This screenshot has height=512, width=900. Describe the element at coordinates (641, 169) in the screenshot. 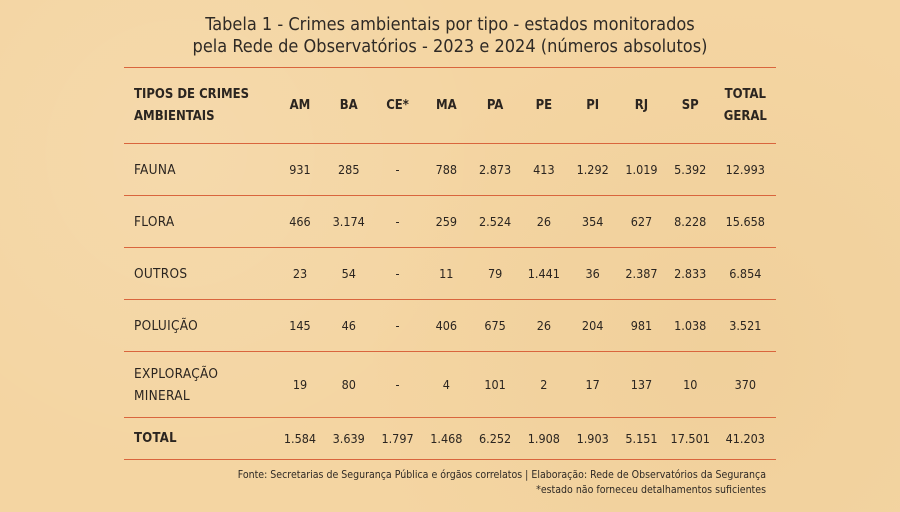

I see `cell: 1.019` at that location.